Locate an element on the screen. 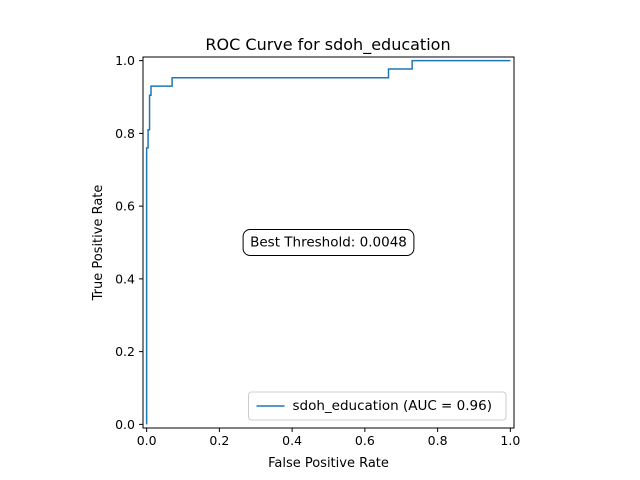 Image resolution: width=640 pixels, height=480 pixels. x-tick-label: 0.2 is located at coordinates (219, 440).